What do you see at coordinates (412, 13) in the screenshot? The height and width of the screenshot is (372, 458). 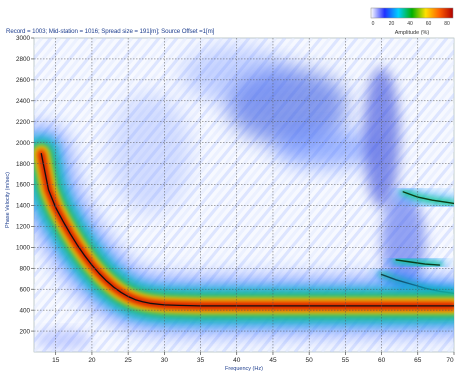 I see `colorbar-gradient` at bounding box center [412, 13].